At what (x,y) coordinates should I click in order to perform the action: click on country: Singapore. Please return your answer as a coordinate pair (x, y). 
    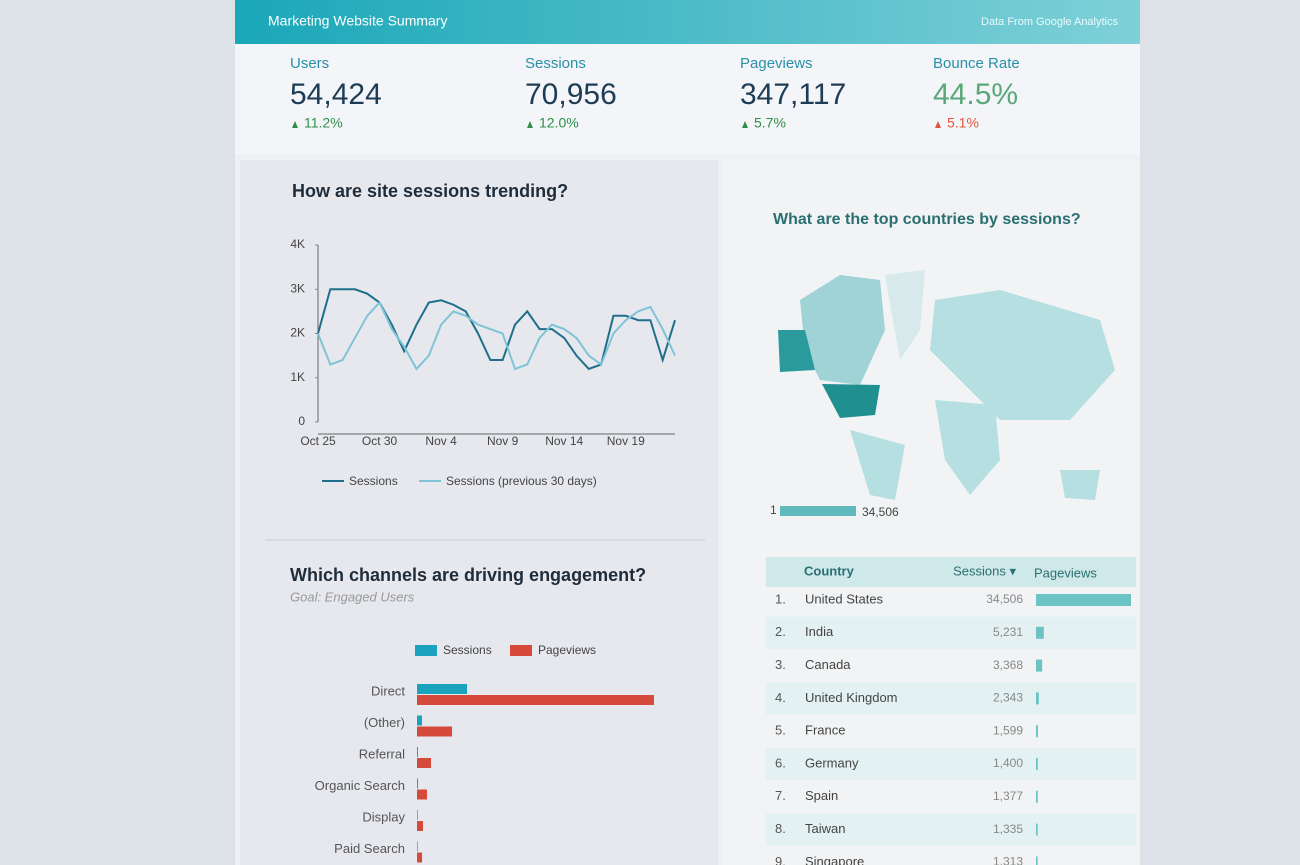
    Looking at the image, I should click on (834, 859).